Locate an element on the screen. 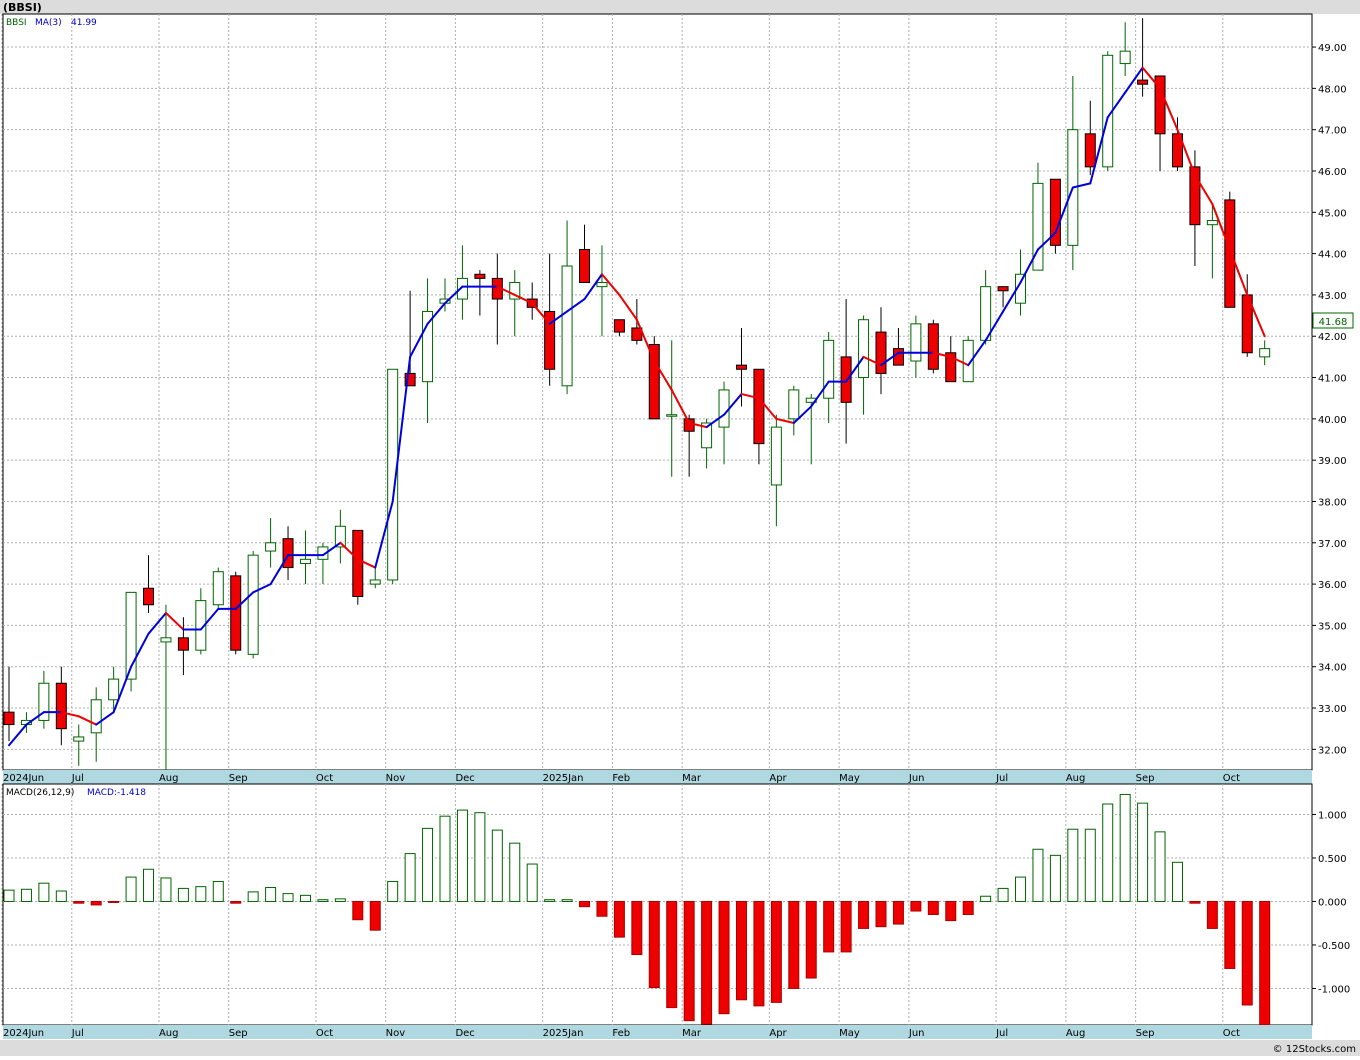 This screenshot has height=1060, width=1360. macd-y-tick-label: 0.000 is located at coordinates (1332, 902).